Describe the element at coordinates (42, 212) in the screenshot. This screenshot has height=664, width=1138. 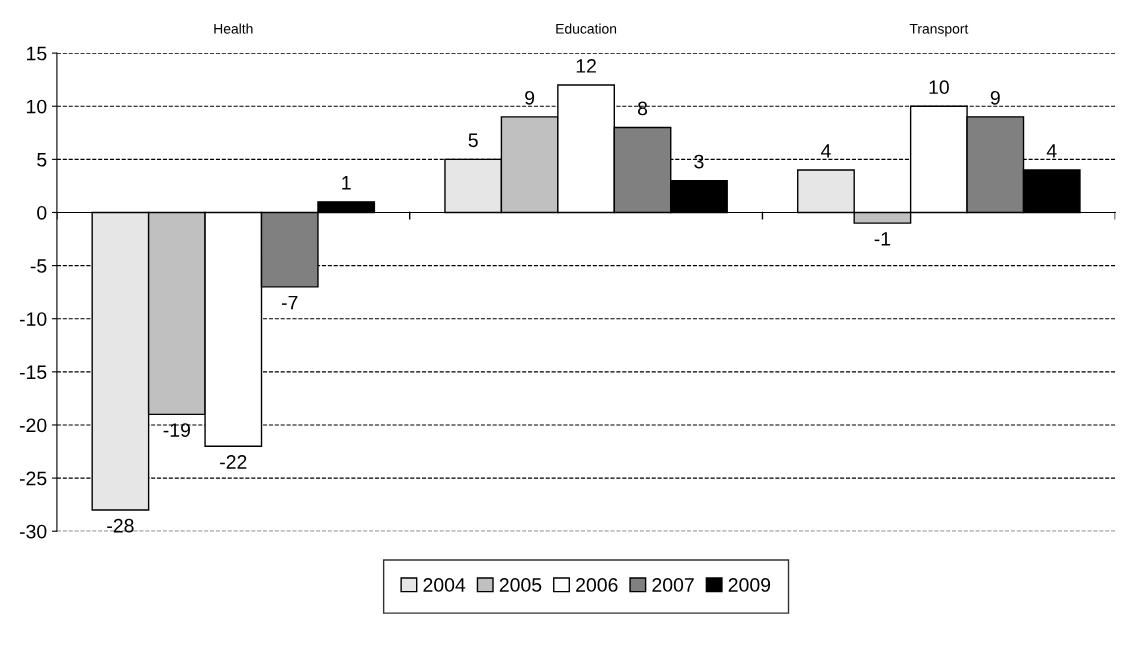
I see `y-tick-label: 0` at that location.